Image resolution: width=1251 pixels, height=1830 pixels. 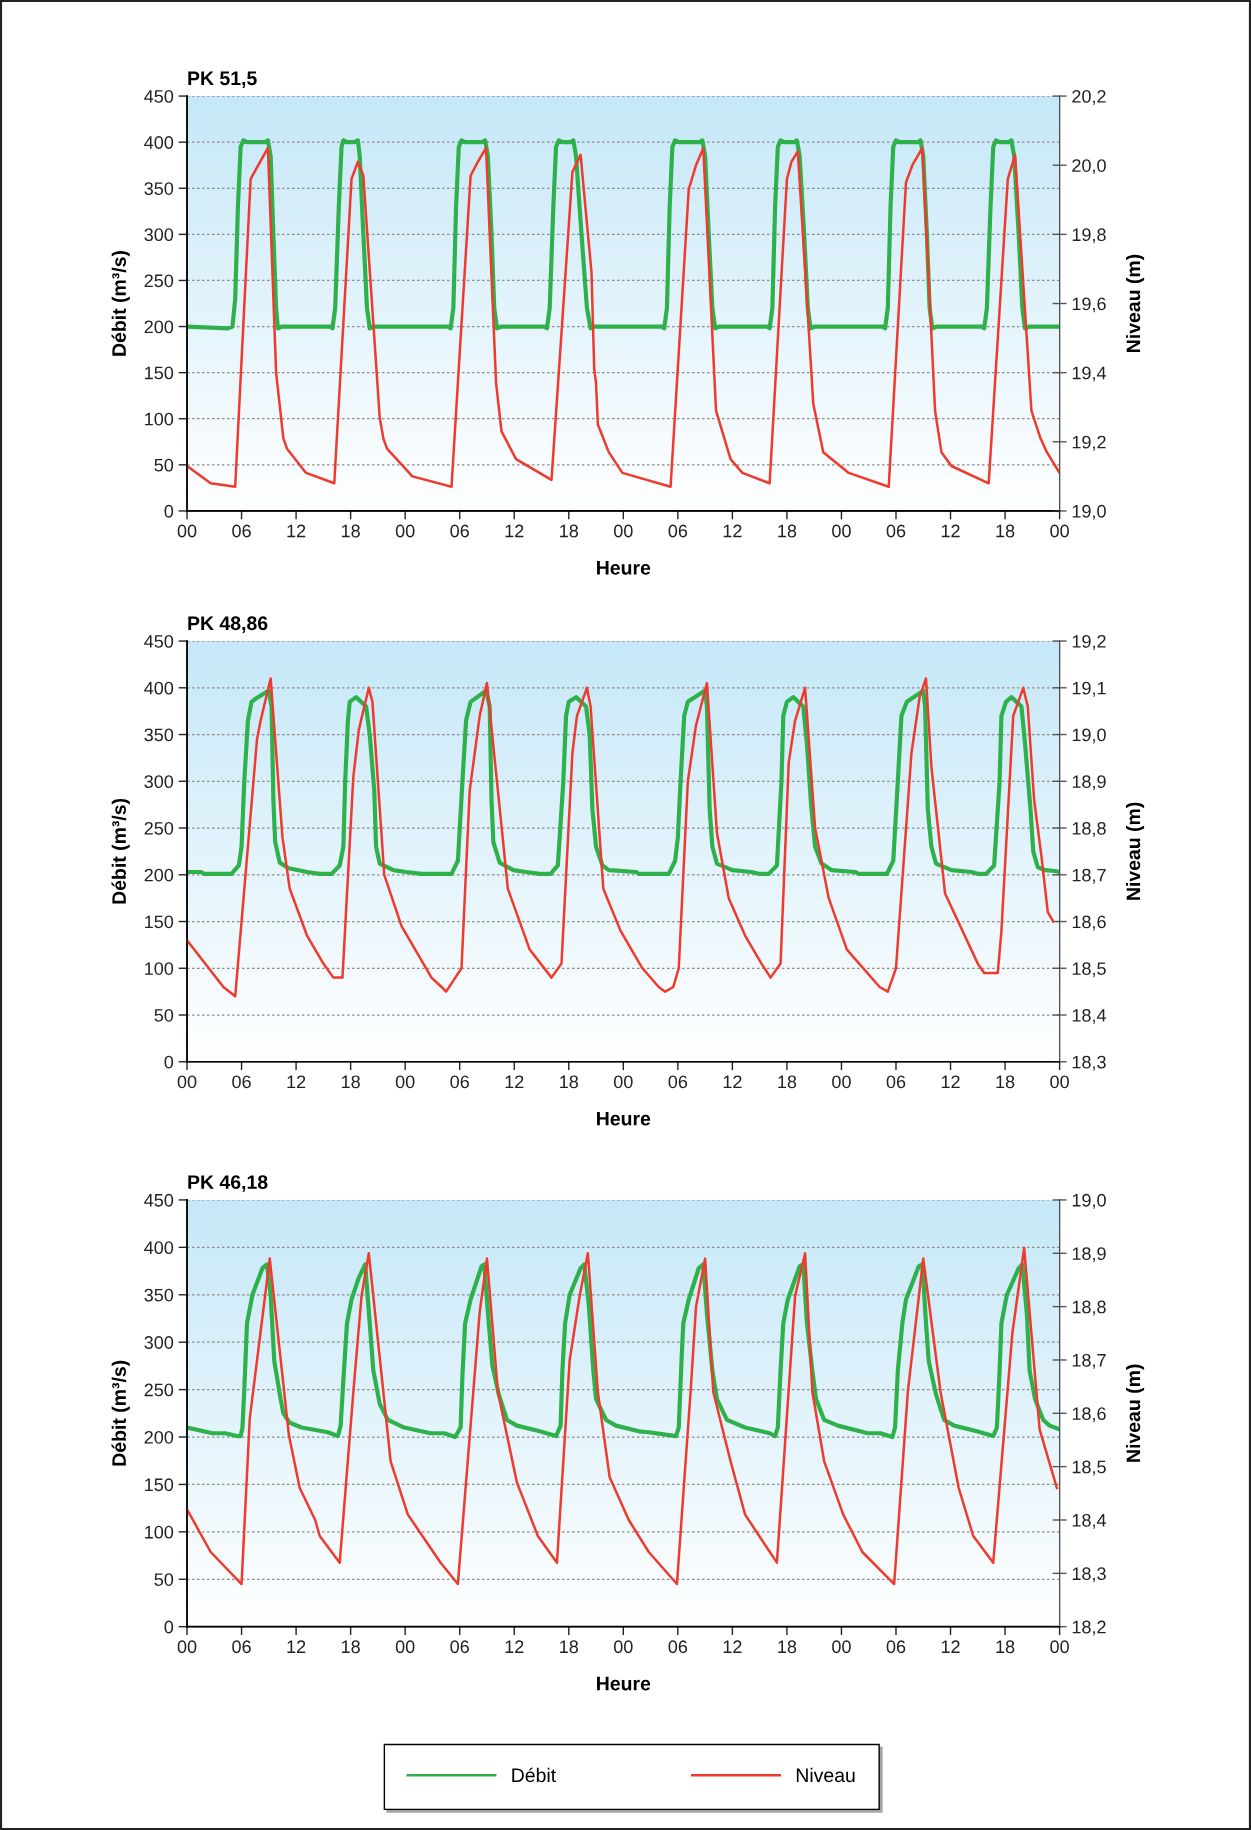 What do you see at coordinates (1089, 923) in the screenshot?
I see `y2-tick-label: 18,6` at bounding box center [1089, 923].